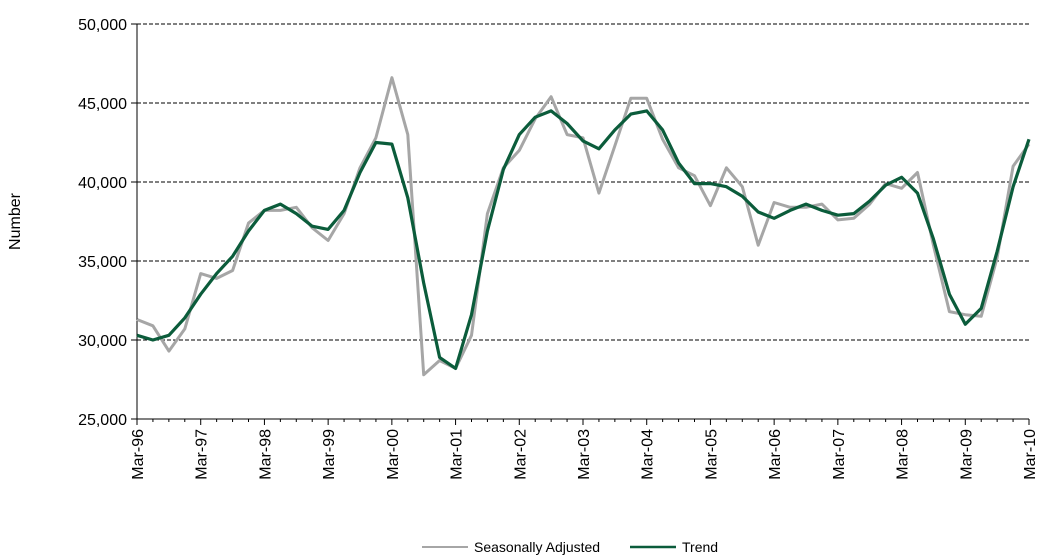  What do you see at coordinates (393, 454) in the screenshot?
I see `x-tick-label: Mar-00` at bounding box center [393, 454].